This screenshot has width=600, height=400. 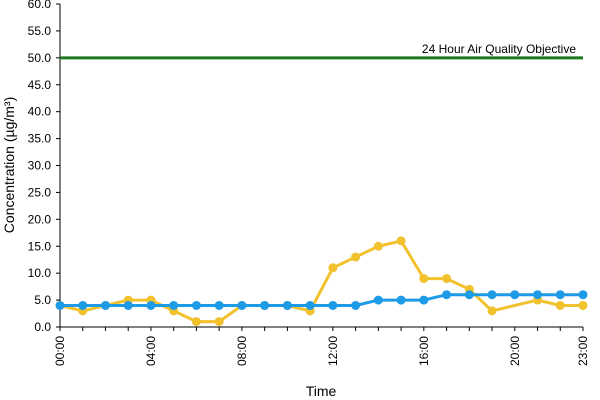 I want to click on reference-line-label: 24 Hour Air Quality Objective, so click(x=499, y=49).